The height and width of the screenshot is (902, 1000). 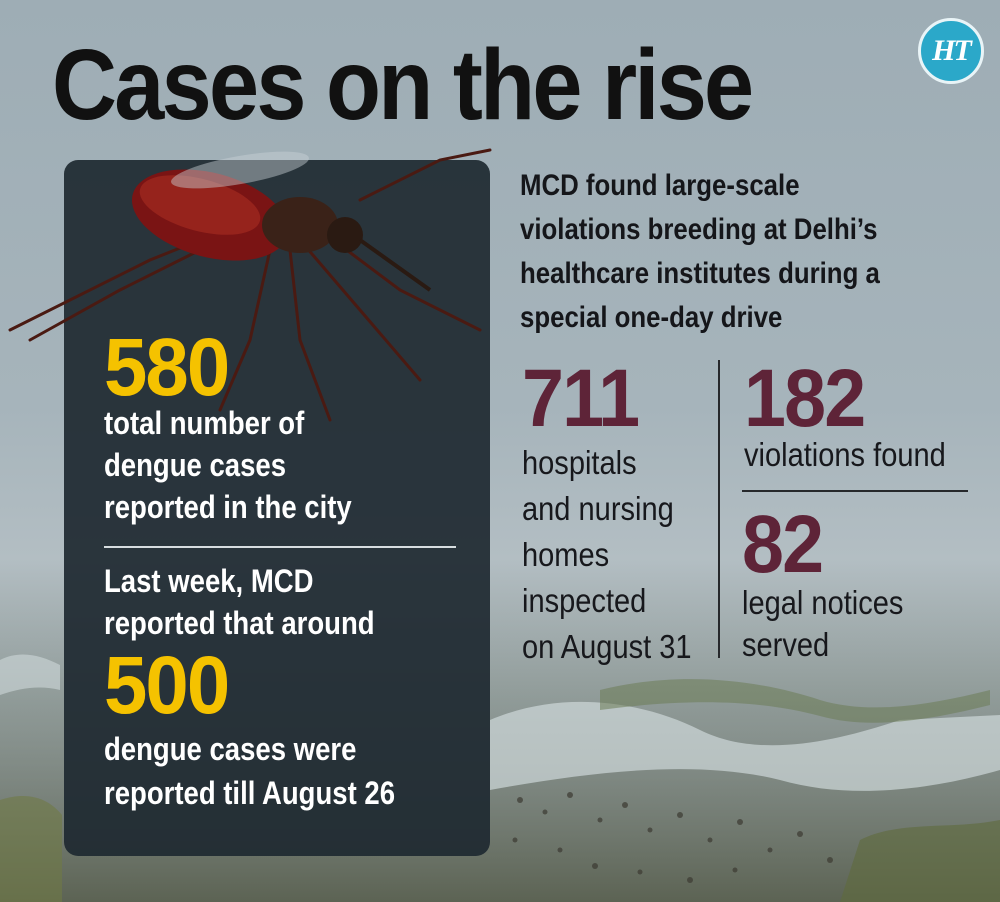 What do you see at coordinates (855, 491) in the screenshot?
I see `stats-horizontal-divider` at bounding box center [855, 491].